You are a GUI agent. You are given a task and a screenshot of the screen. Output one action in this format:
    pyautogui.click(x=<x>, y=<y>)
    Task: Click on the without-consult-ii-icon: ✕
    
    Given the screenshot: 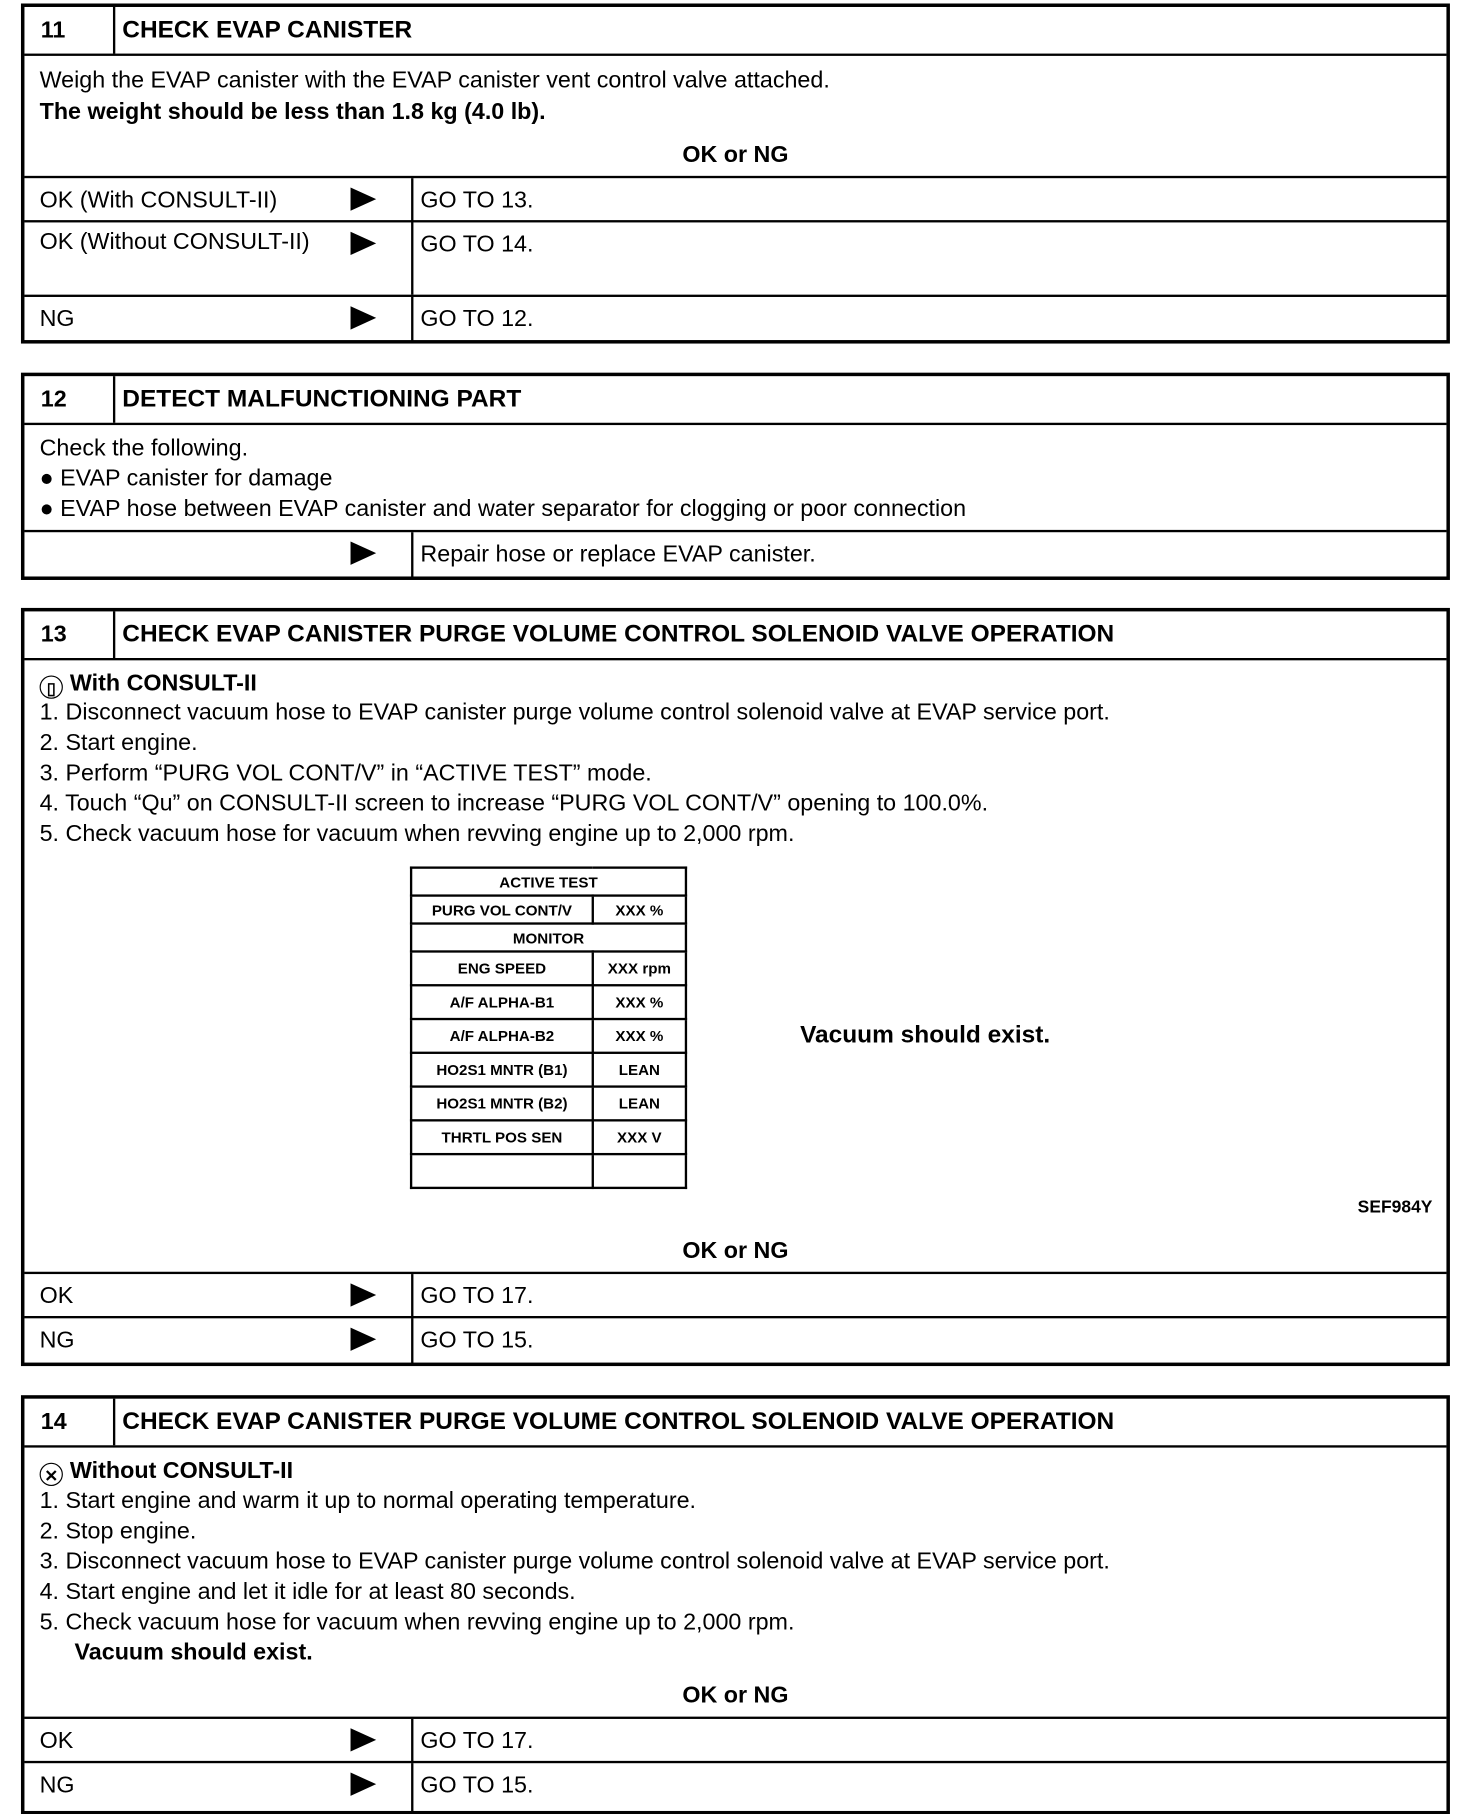 What is the action you would take?
    pyautogui.click(x=51, y=1474)
    